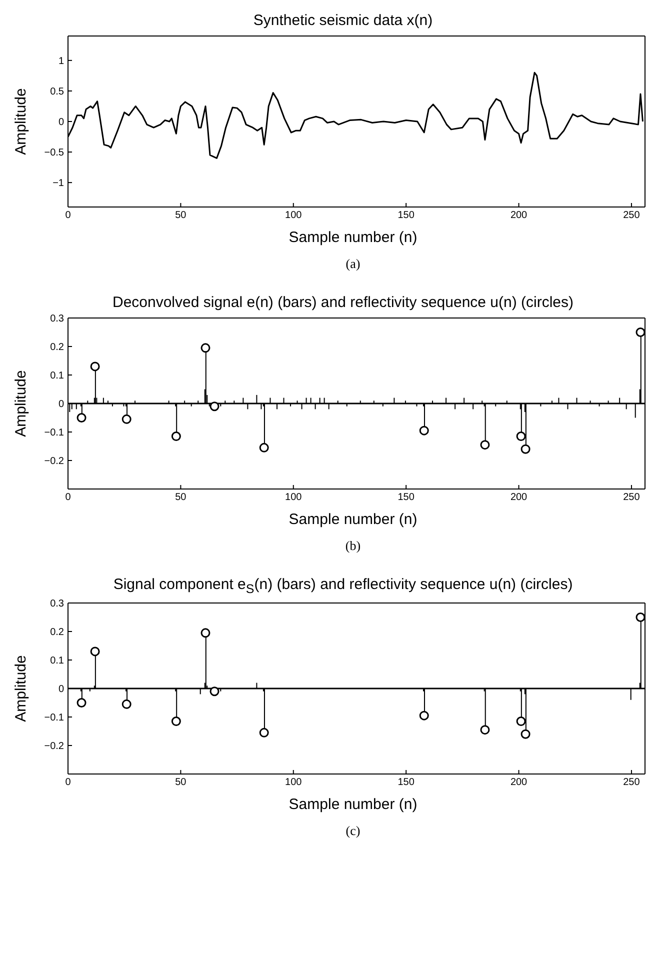 This screenshot has width=667, height=977. Describe the element at coordinates (353, 831) in the screenshot. I see `text: (c)` at that location.